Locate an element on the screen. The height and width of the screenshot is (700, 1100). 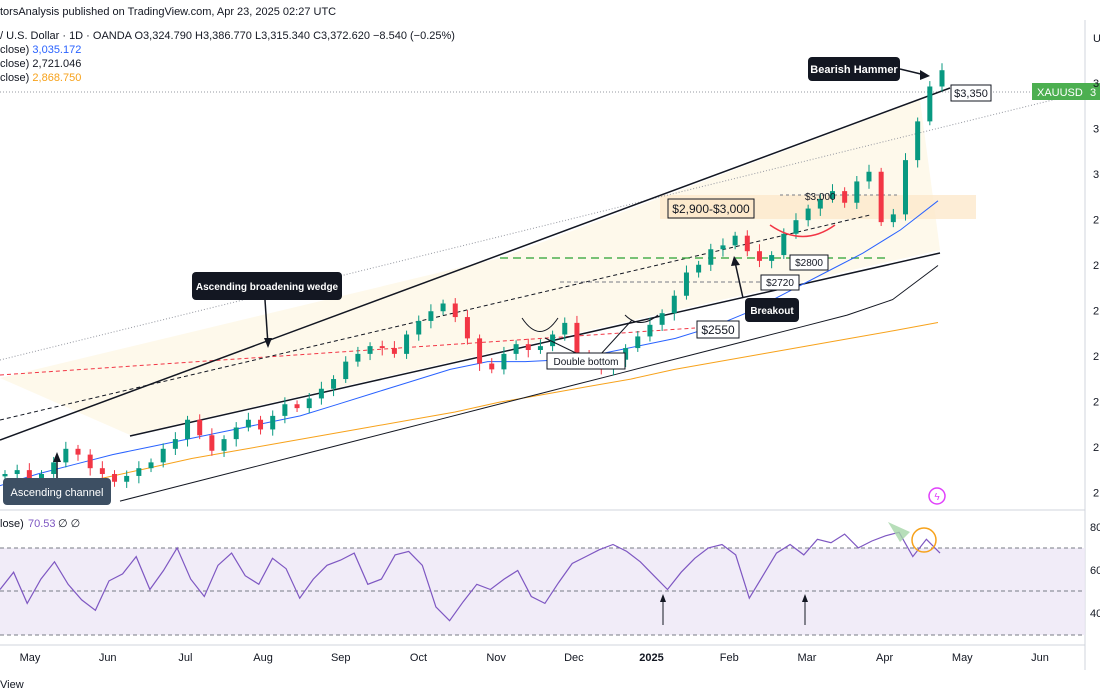
ma2-label: close) is located at coordinates (15, 64).